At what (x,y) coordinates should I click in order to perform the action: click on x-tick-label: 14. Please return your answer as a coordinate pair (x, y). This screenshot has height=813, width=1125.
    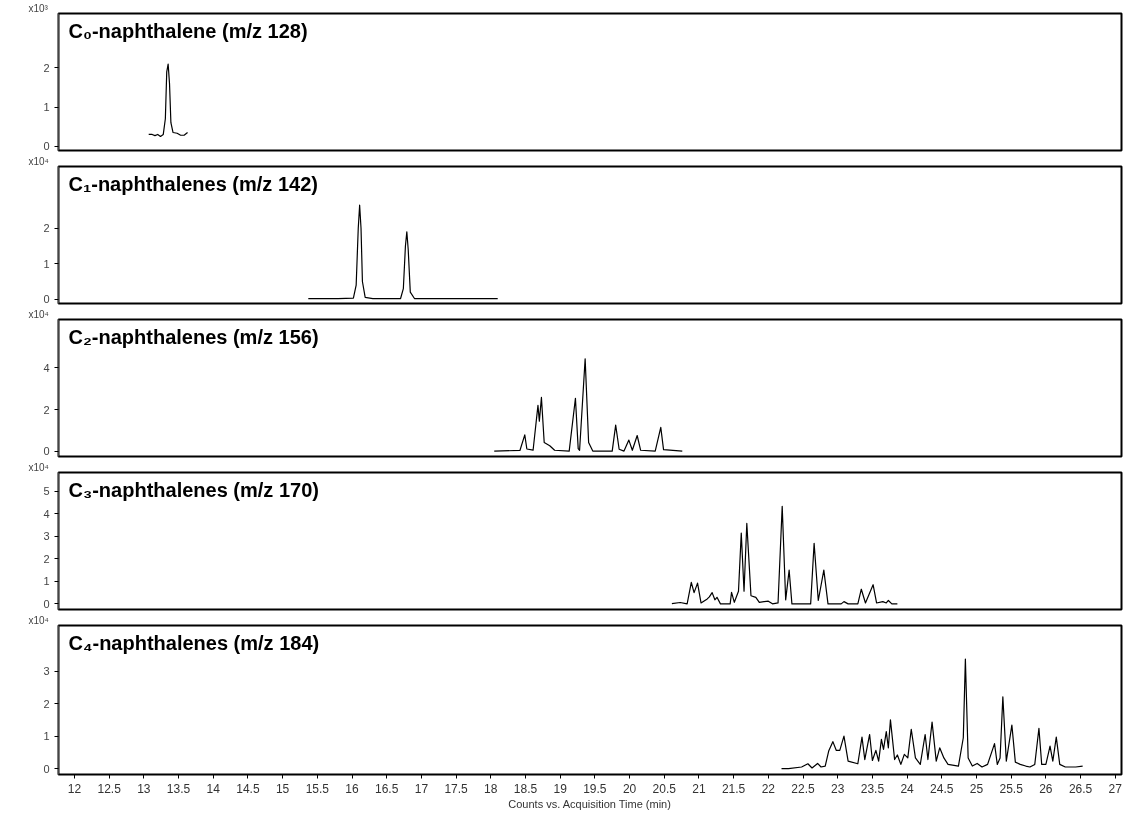
    Looking at the image, I should click on (213, 788).